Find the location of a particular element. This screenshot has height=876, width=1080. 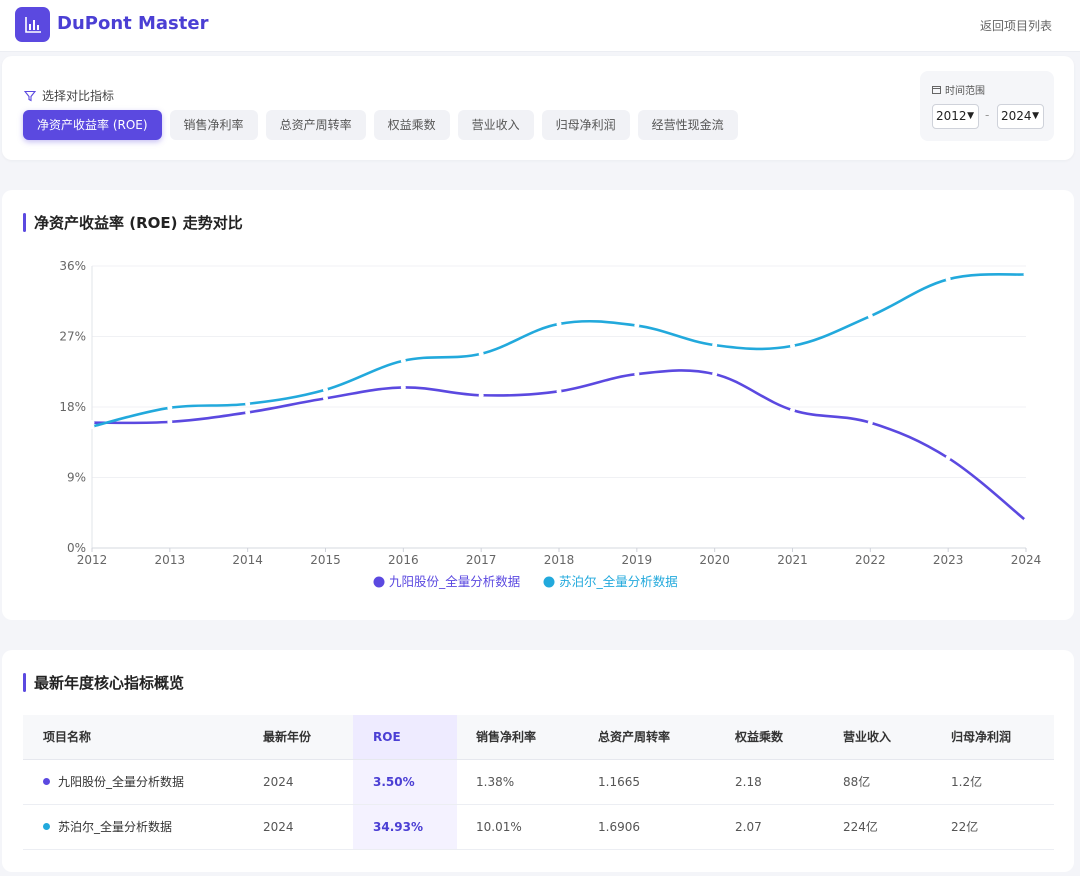

x-tick-label: 2017 is located at coordinates (481, 560).